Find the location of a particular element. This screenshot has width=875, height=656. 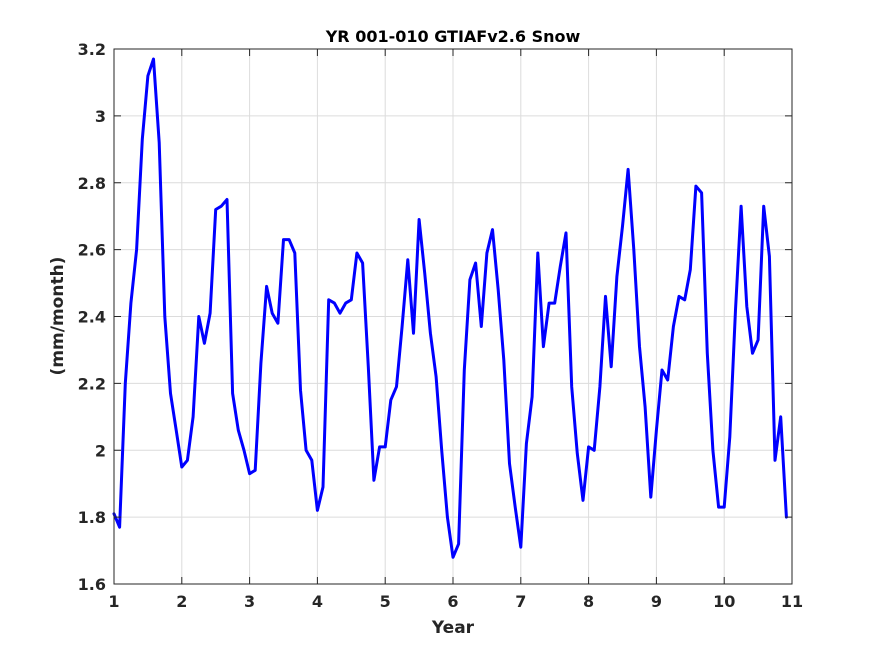

y-axis-label: (mm/month) is located at coordinates (58, 316).